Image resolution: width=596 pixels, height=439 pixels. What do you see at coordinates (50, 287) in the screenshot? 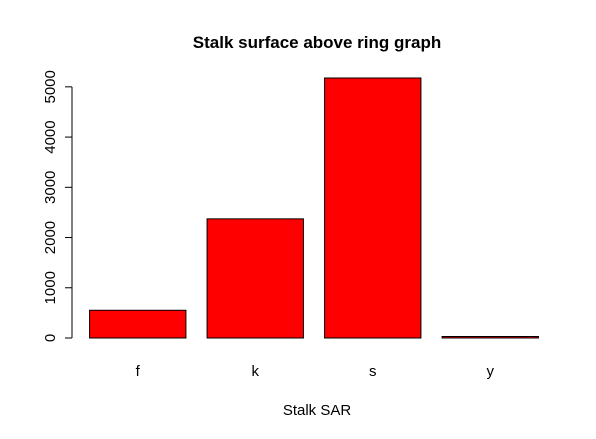
I see `y-tick-label: 1000` at bounding box center [50, 287].